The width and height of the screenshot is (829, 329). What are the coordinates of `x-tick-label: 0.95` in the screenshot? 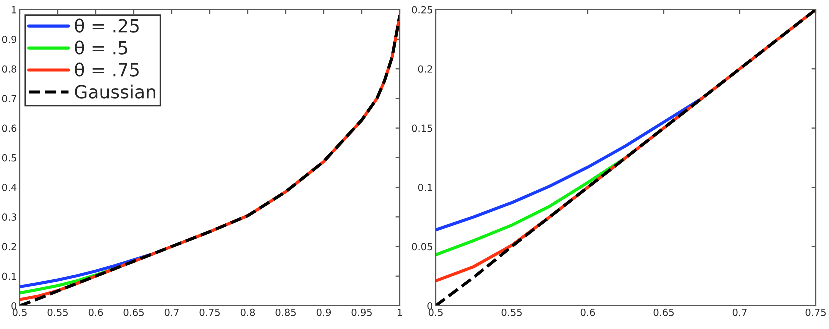 It's located at (362, 312).